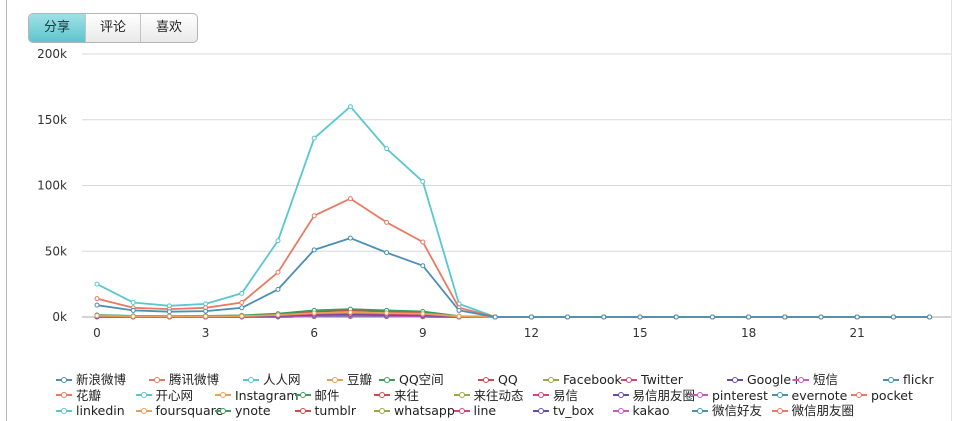  I want to click on legend-item: QQ, so click(498, 379).